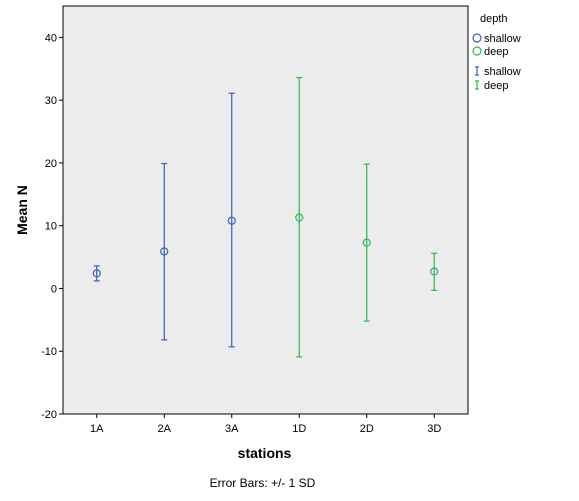  I want to click on x-tick-label: 2D, so click(367, 429).